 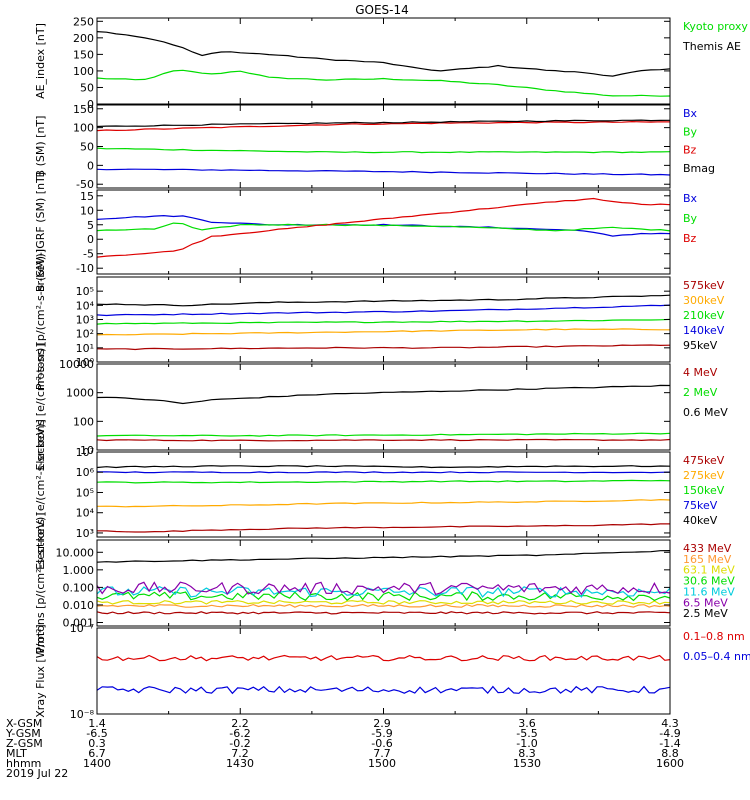 I want to click on y-tick-label: 10⁷, so click(x=85, y=452).